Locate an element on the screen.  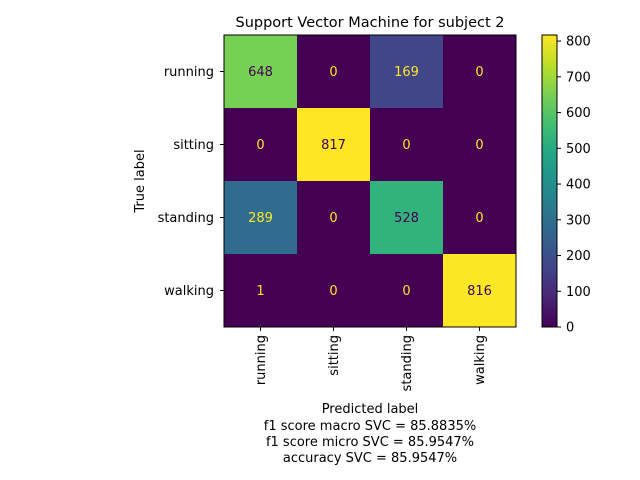
colorbar-ticks: 0 100 200 300 400 500 600 700 800 is located at coordinates (574, 185).